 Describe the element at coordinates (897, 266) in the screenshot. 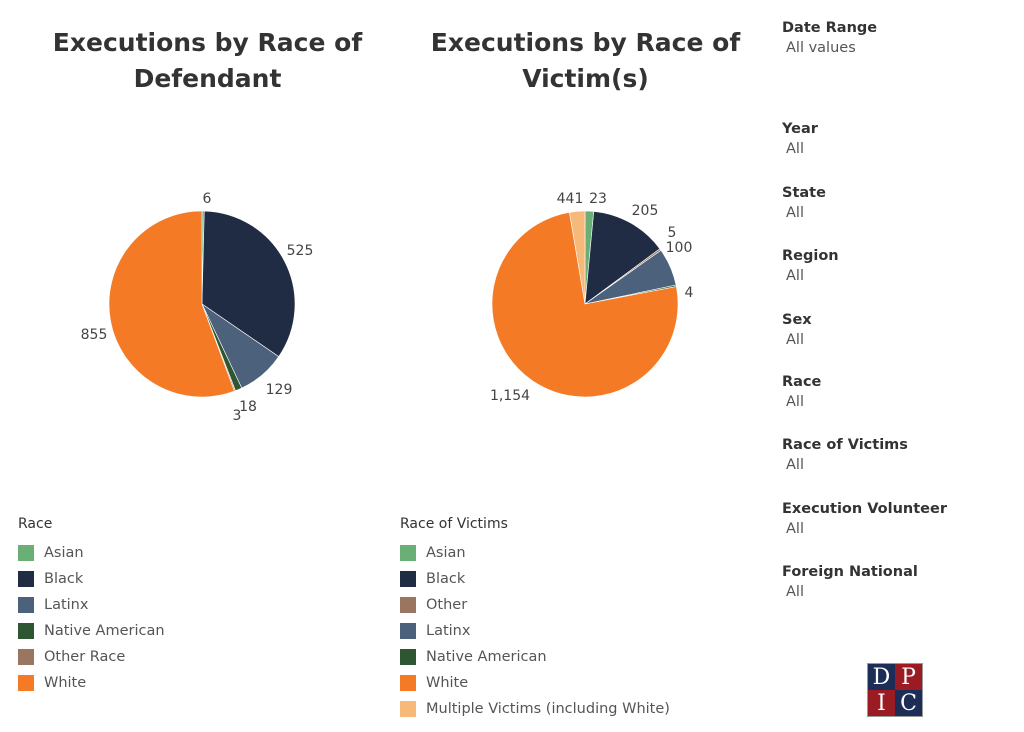

I see `filter-region: Region All` at that location.